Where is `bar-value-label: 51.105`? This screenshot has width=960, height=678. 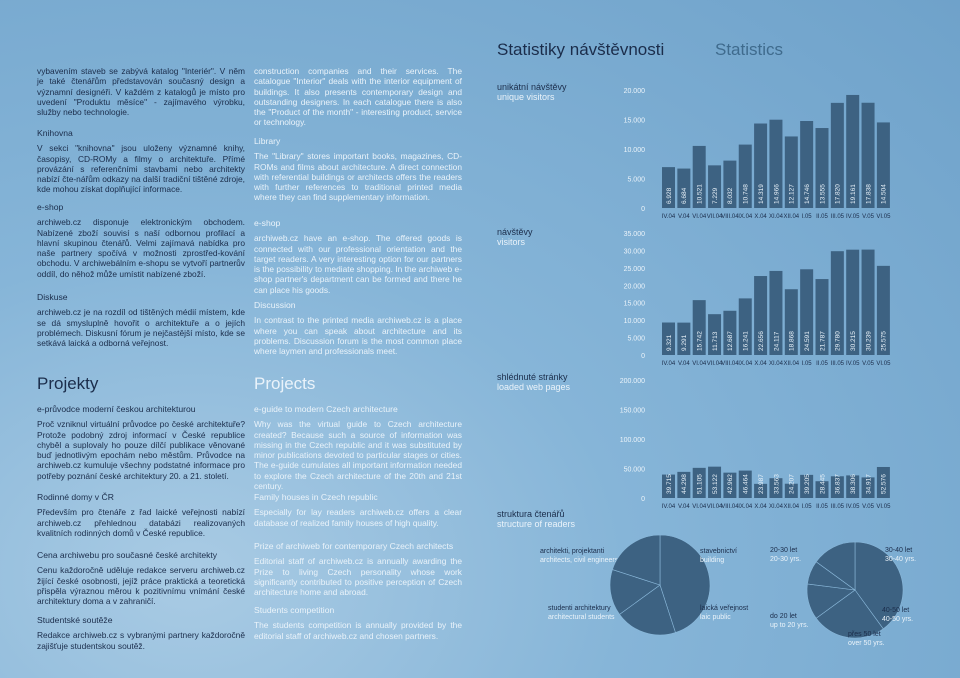 bar-value-label: 51.105 is located at coordinates (700, 484).